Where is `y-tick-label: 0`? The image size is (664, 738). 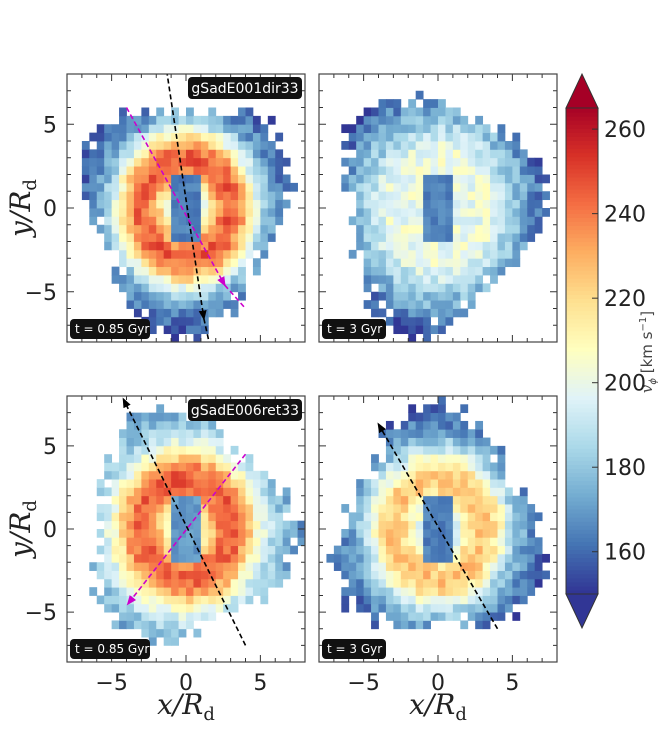
y-tick-label: 0 is located at coordinates (50, 530).